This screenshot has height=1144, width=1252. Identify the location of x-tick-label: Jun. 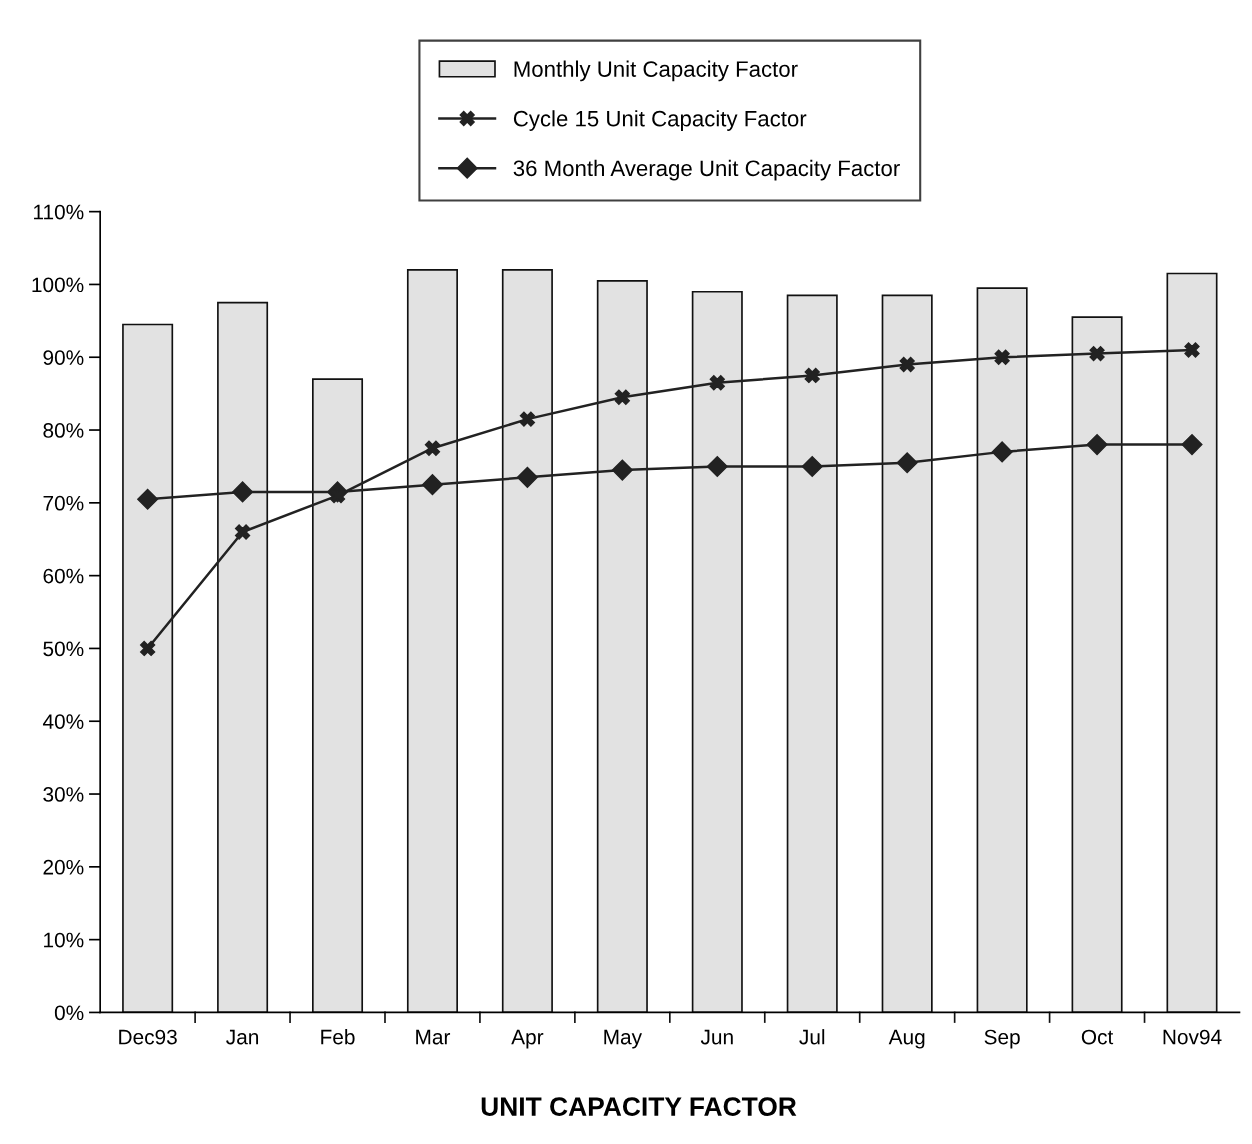
(716, 1037).